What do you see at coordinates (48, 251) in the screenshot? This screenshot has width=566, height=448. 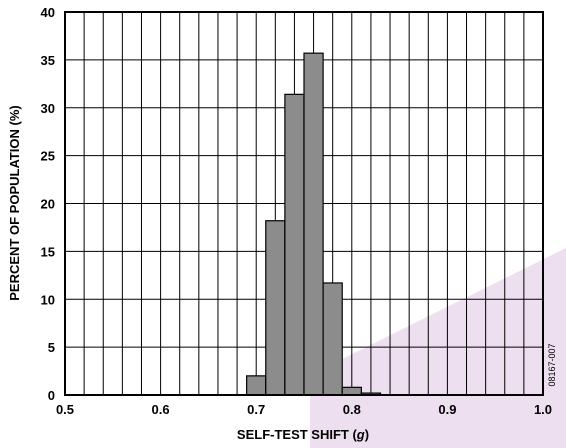 I see `y-tick-label: 15` at bounding box center [48, 251].